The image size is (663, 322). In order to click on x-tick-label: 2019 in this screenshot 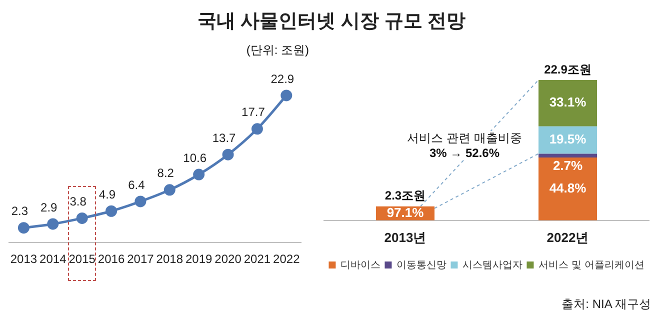, I will do `click(199, 259)`.